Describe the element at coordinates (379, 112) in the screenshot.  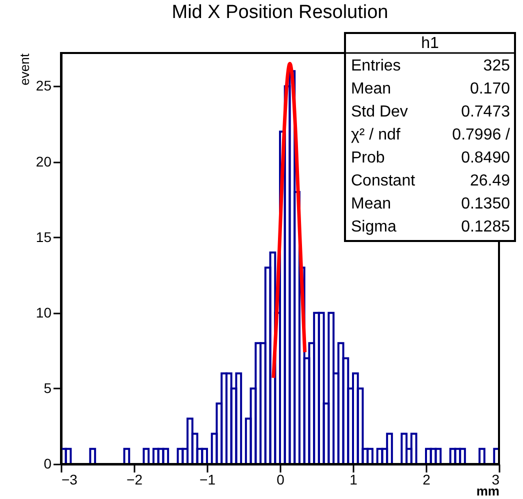
I see `annotation: Std Dev` at that location.